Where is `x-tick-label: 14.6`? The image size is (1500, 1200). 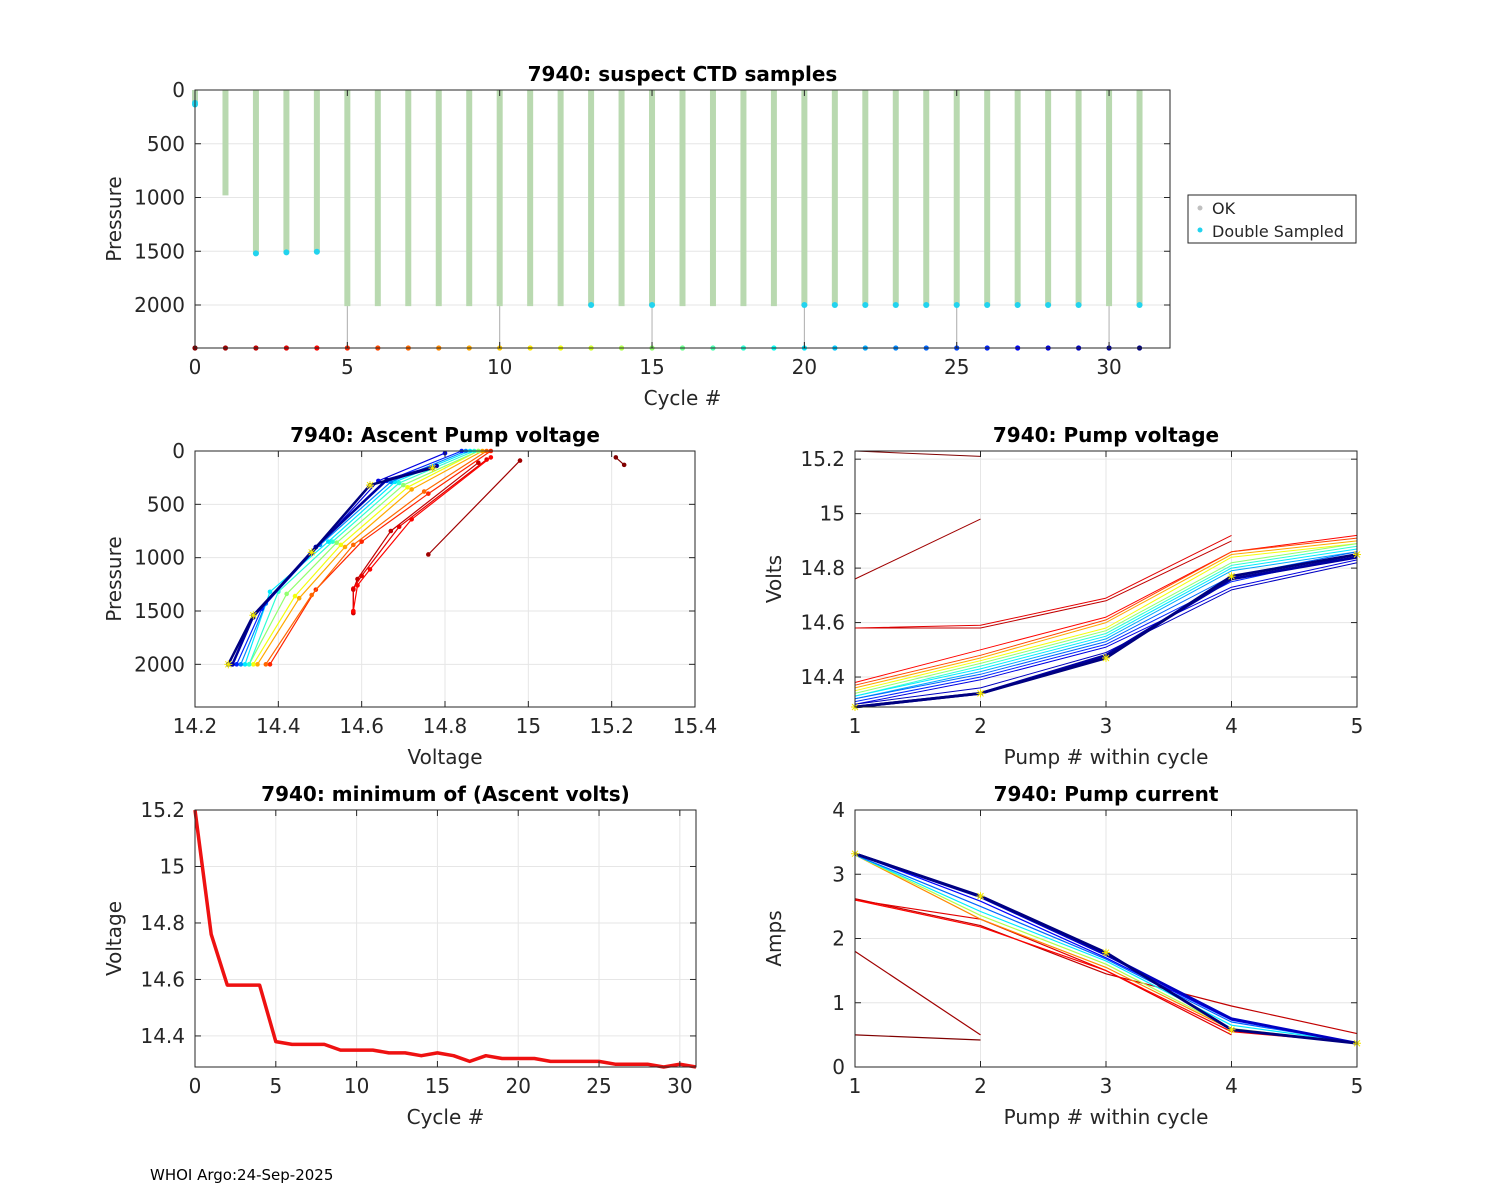
x-tick-label: 14.6 is located at coordinates (361, 726).